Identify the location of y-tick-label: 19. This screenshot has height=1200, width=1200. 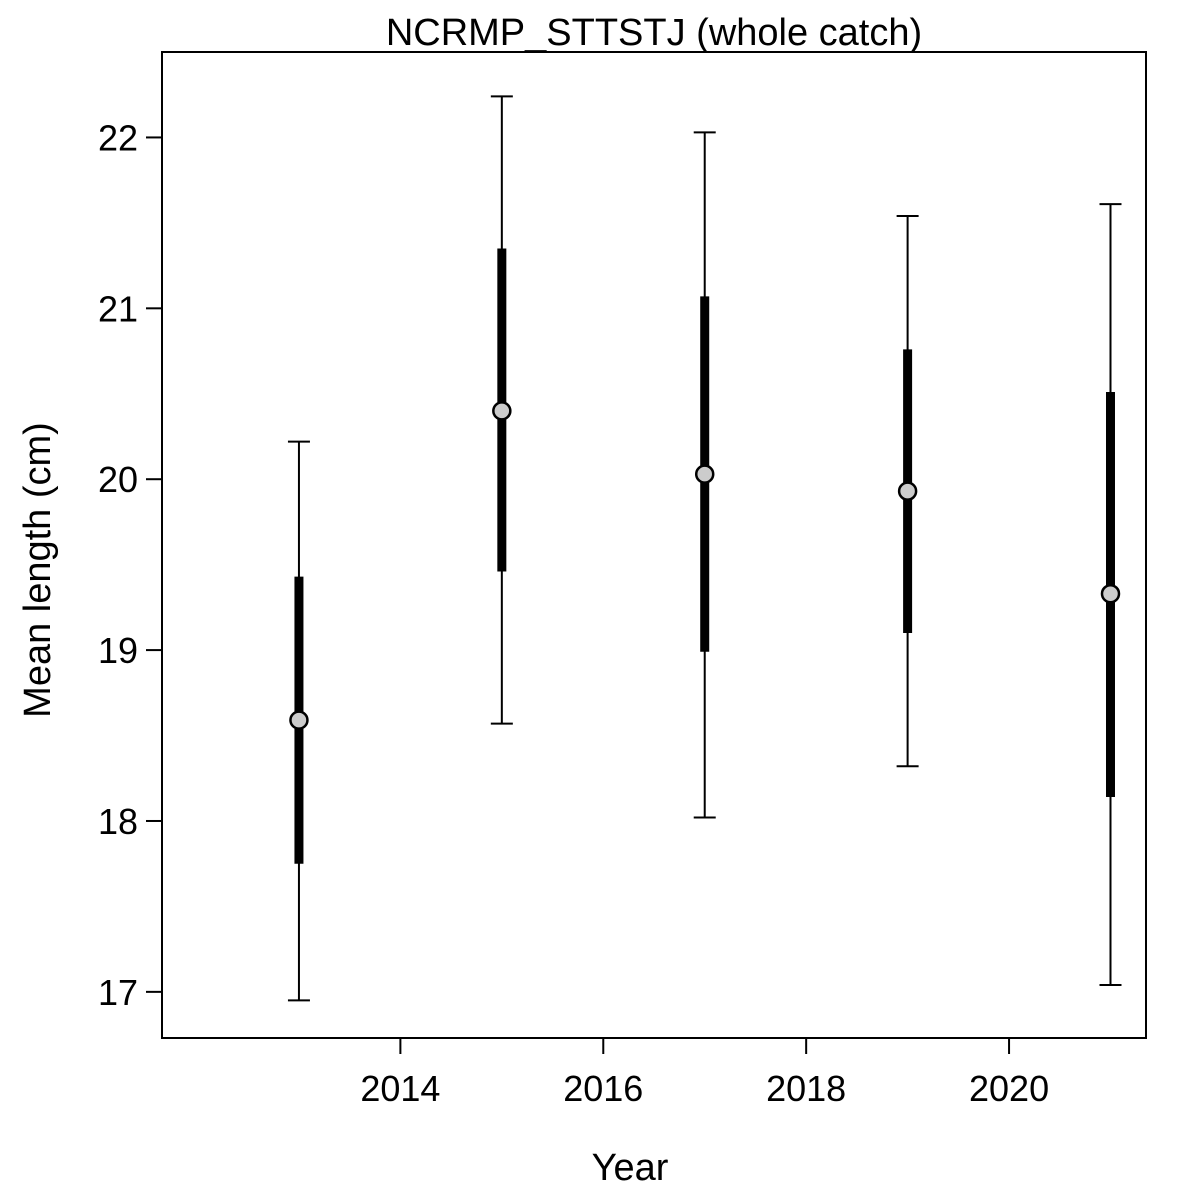
(118, 650).